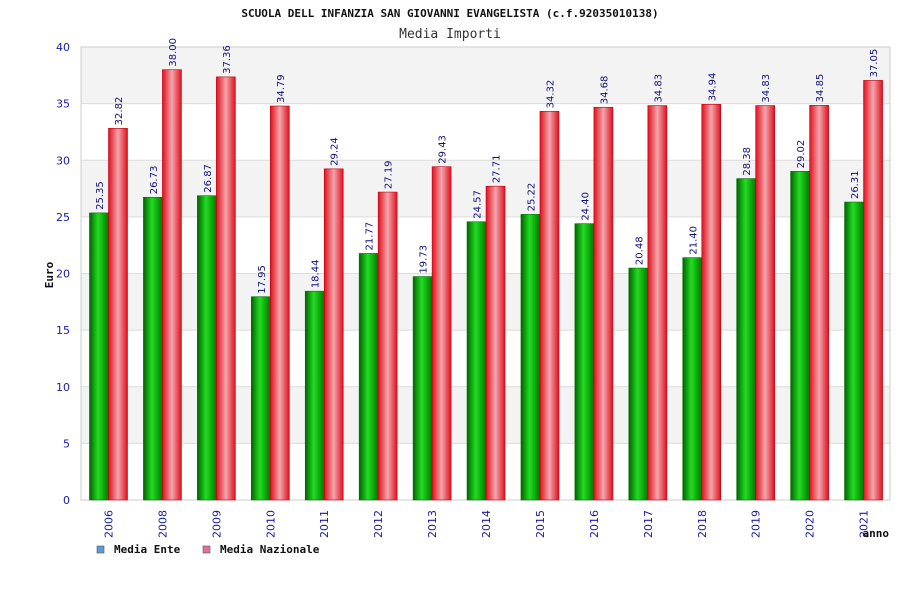 This screenshot has width=900, height=600. I want to click on x-tick-label: 2019, so click(756, 524).